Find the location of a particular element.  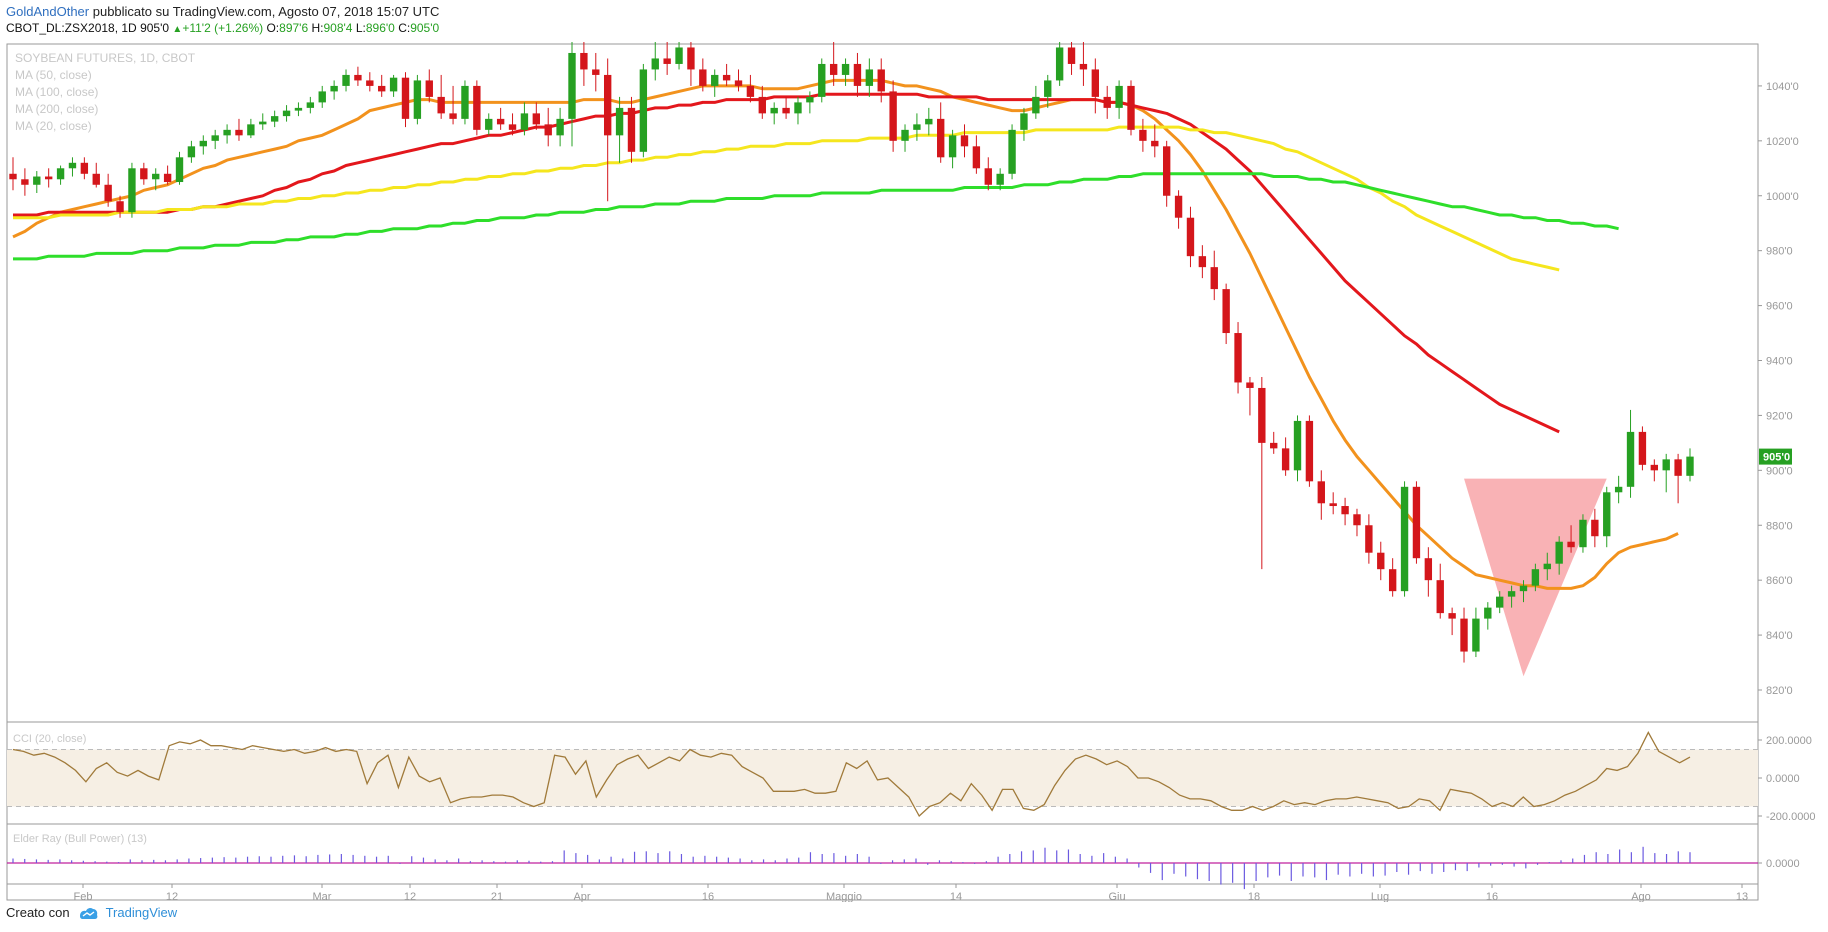

price-tick-label: 920'0 is located at coordinates (1779, 416).